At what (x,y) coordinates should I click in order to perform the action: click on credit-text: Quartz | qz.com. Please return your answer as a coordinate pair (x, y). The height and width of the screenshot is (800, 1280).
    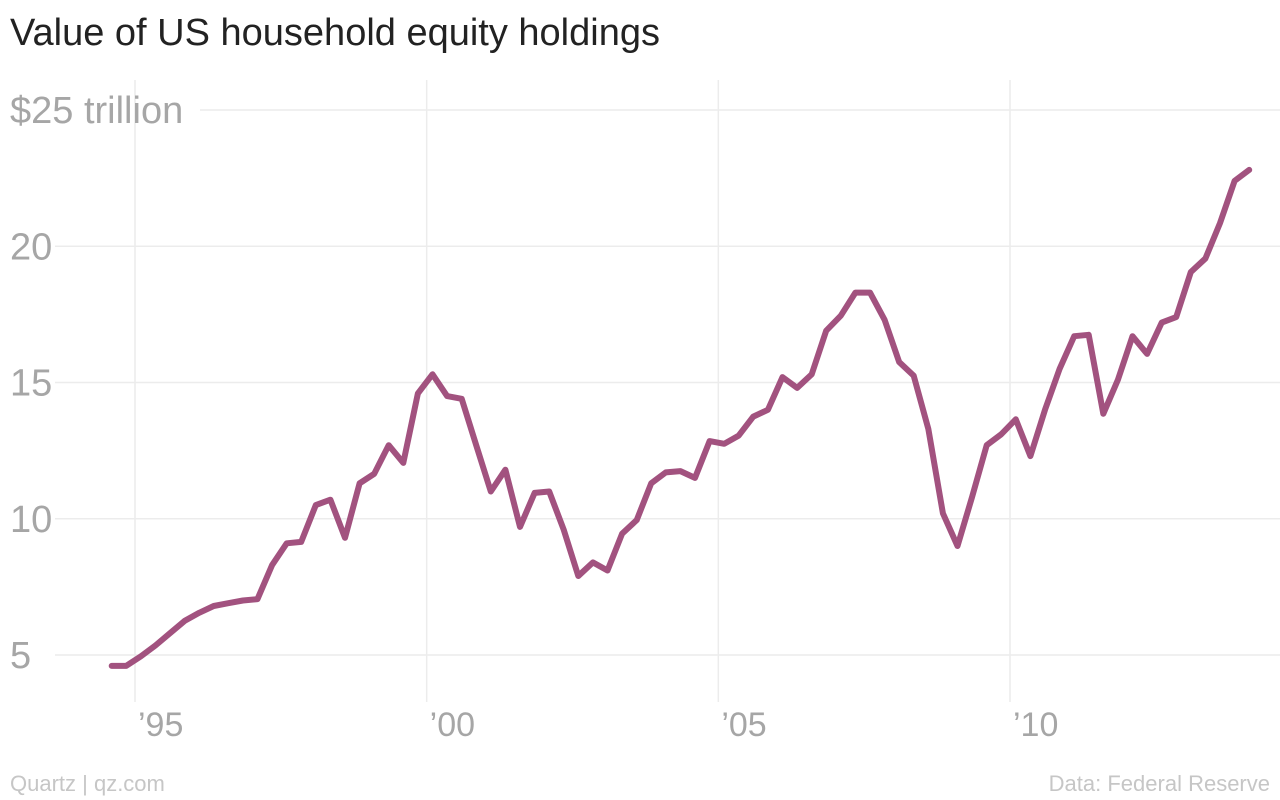
    Looking at the image, I should click on (87, 783).